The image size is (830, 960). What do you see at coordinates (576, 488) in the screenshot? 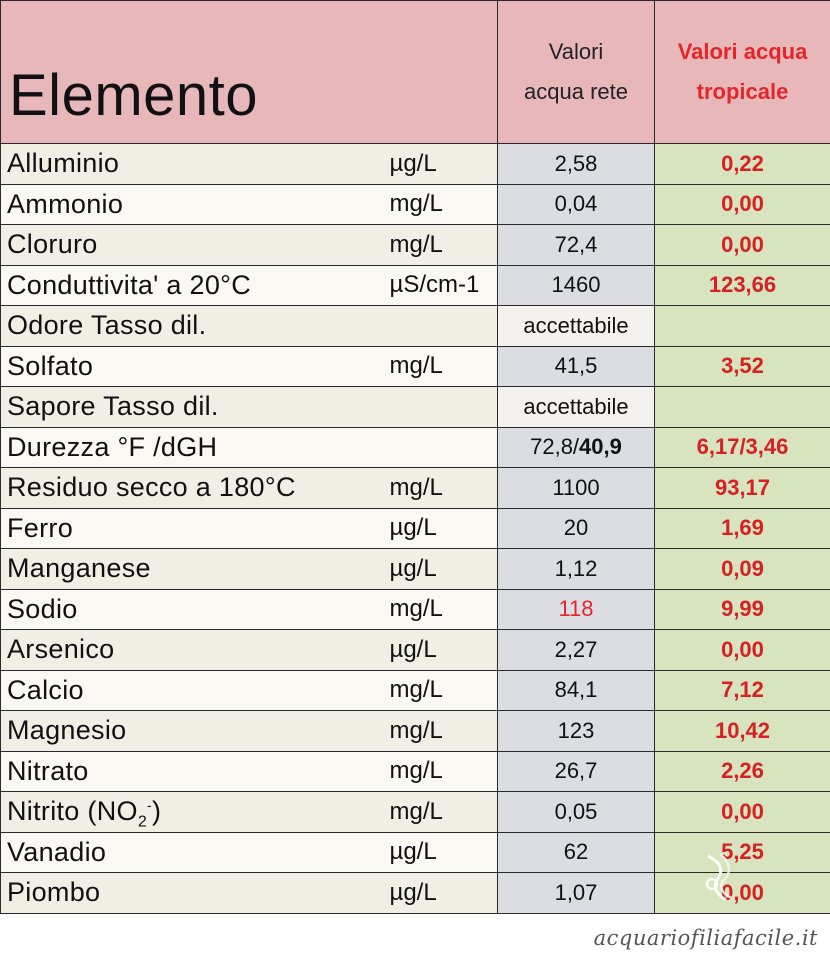
I see `rete-value: 1100` at bounding box center [576, 488].